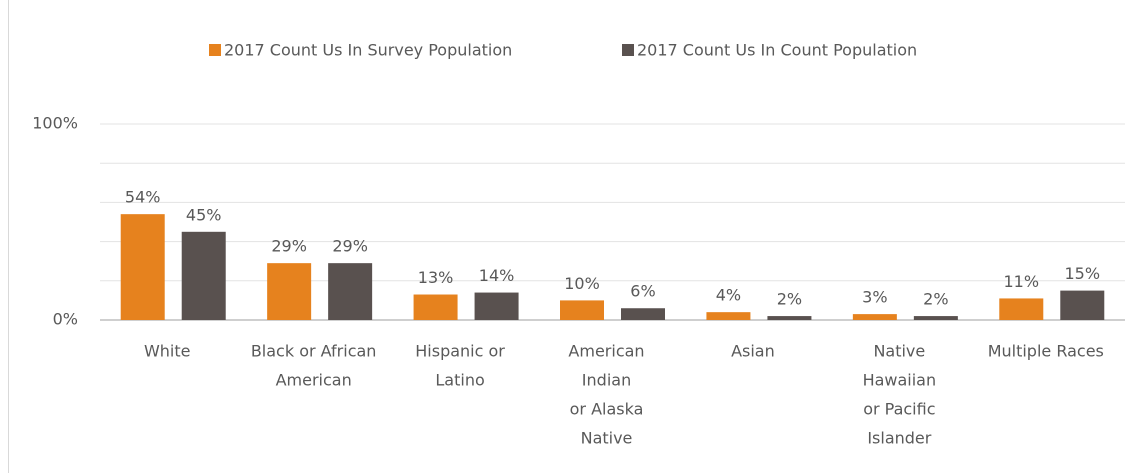  Describe the element at coordinates (606, 380) in the screenshot. I see `x-tick-label: Indian` at that location.